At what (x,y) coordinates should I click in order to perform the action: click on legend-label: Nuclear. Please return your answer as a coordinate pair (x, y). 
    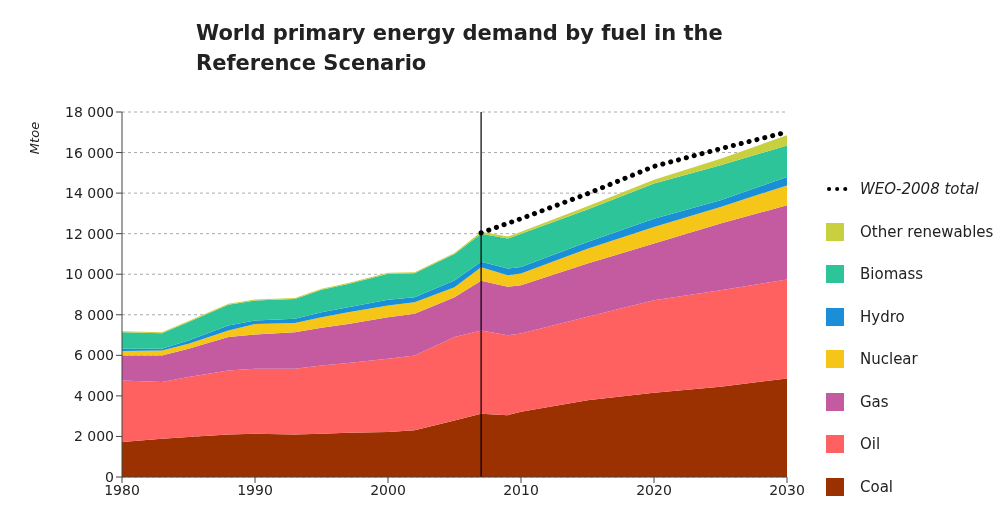
    Looking at the image, I should click on (889, 359).